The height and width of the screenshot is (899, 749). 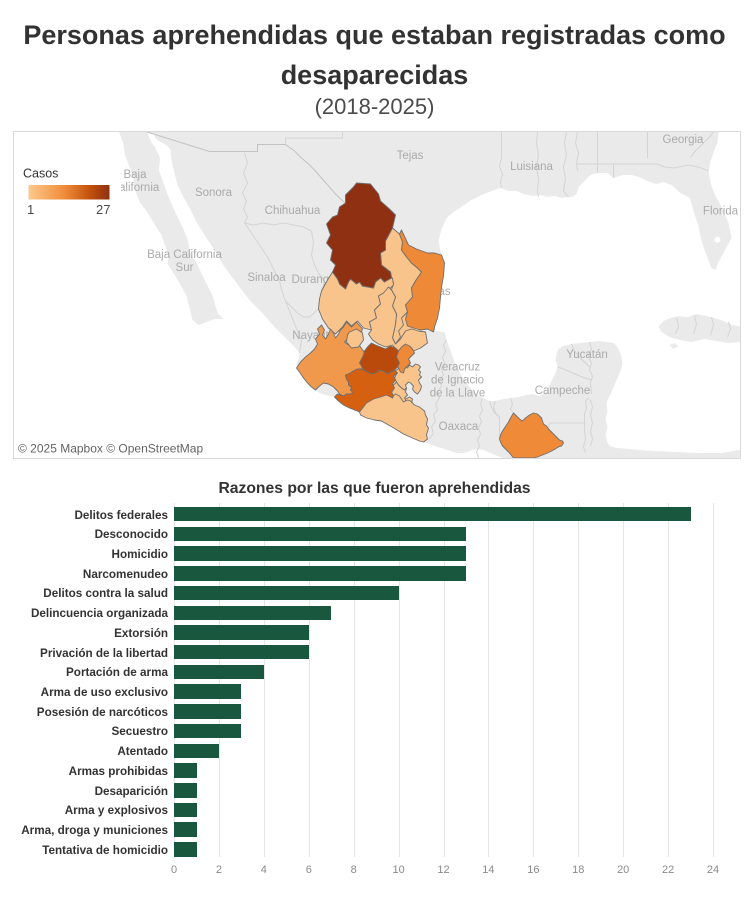 I want to click on svg-text: Georgia, so click(x=683, y=140).